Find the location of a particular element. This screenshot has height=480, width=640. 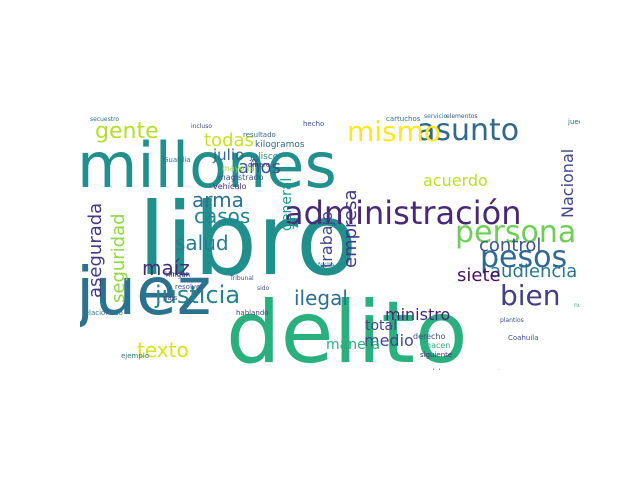

word-54: relacionado is located at coordinates (102, 313).